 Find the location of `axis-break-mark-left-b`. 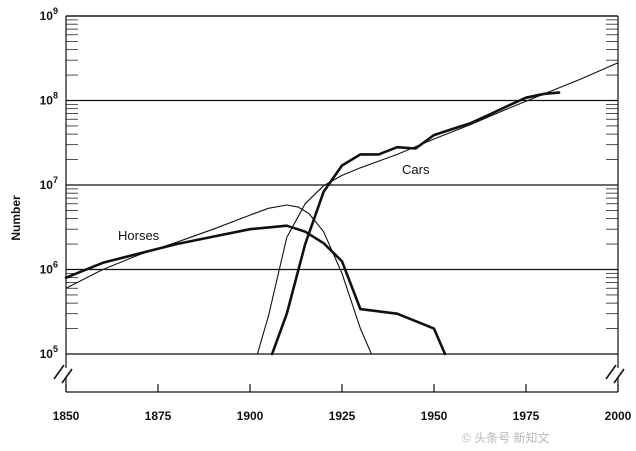

axis-break-mark-left-b is located at coordinates (67, 376).